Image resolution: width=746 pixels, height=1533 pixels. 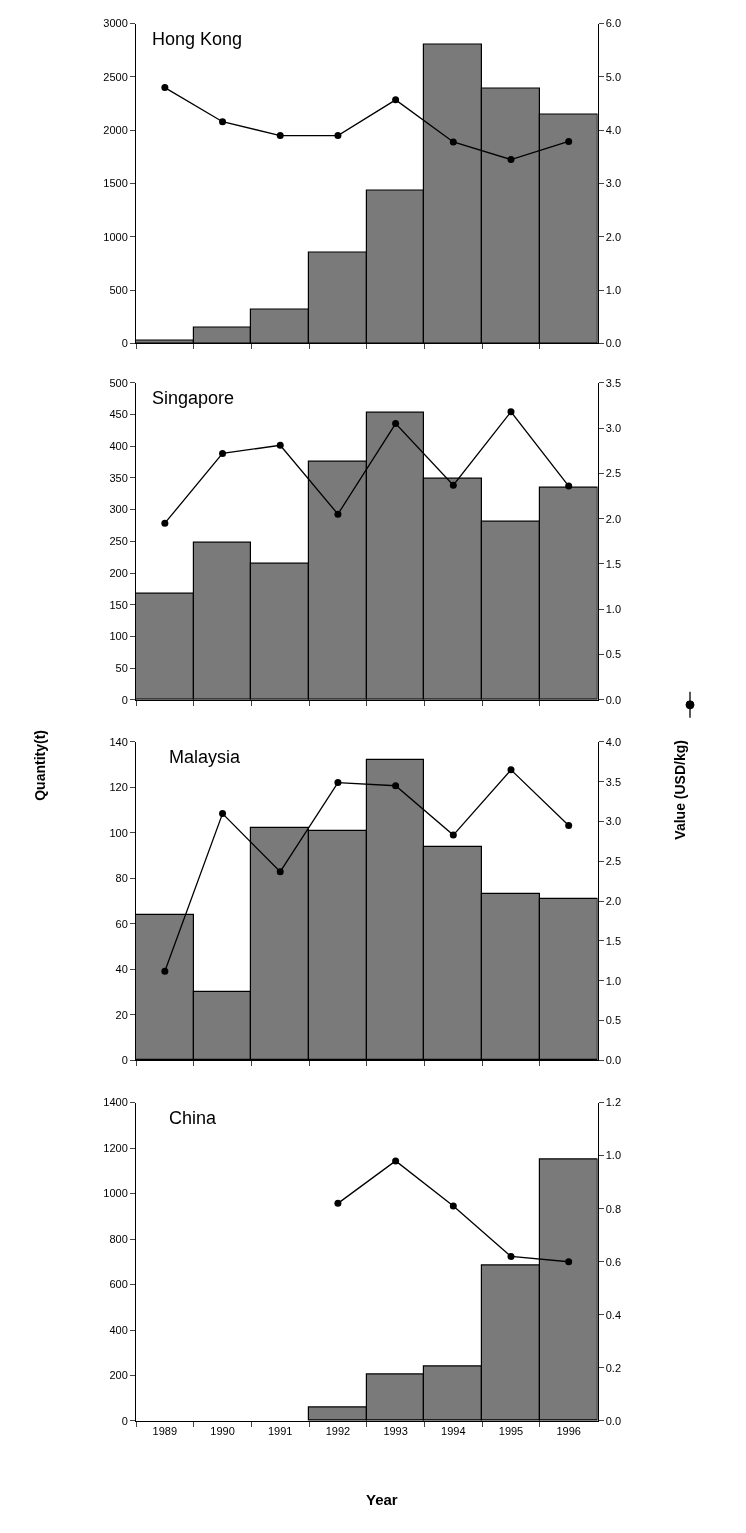 I want to click on x-tick-label: 1991, so click(x=280, y=1431).